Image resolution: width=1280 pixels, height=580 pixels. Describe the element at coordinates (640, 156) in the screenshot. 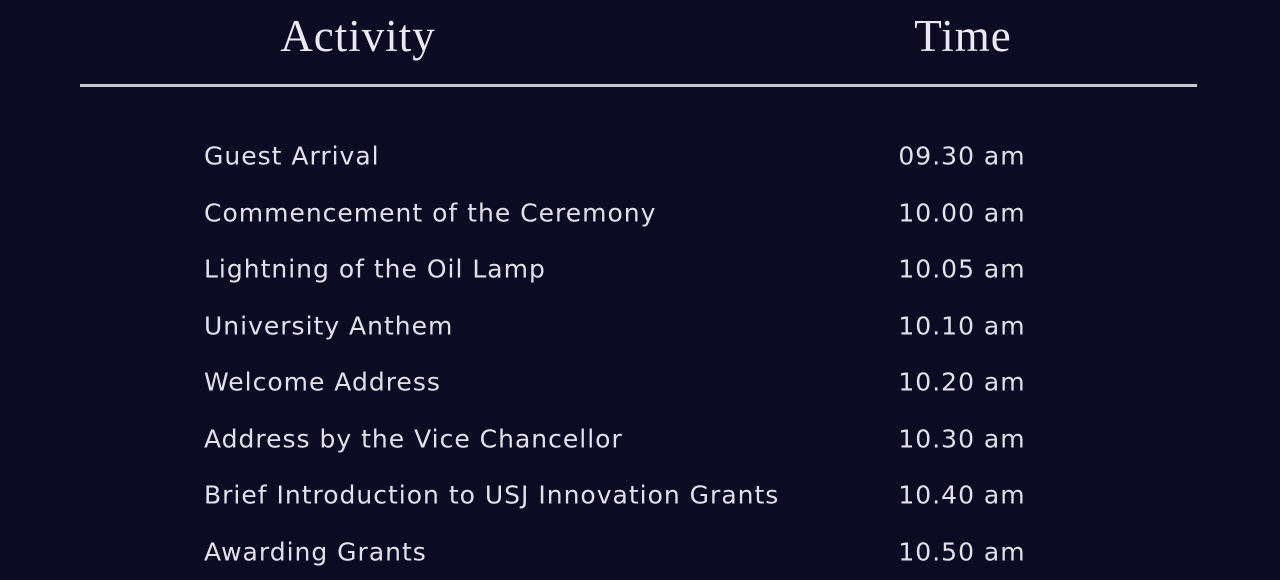

I see `table-row: Guest Arrival 09.30 am` at that location.